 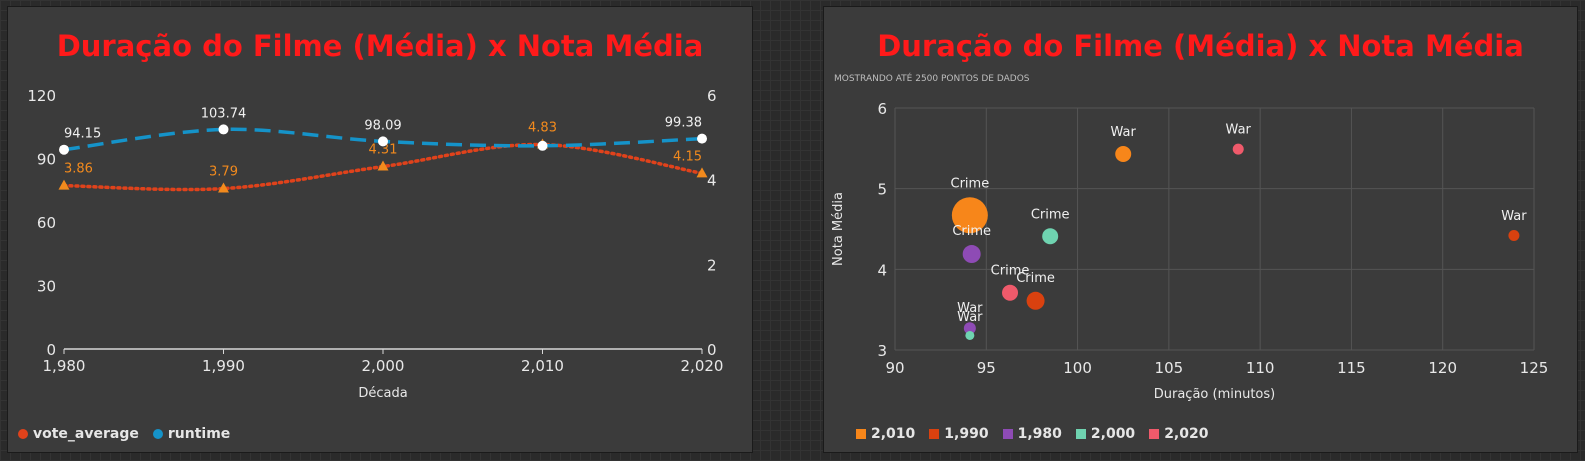 What do you see at coordinates (383, 366) in the screenshot?
I see `x-tick-label: 2,000` at bounding box center [383, 366].